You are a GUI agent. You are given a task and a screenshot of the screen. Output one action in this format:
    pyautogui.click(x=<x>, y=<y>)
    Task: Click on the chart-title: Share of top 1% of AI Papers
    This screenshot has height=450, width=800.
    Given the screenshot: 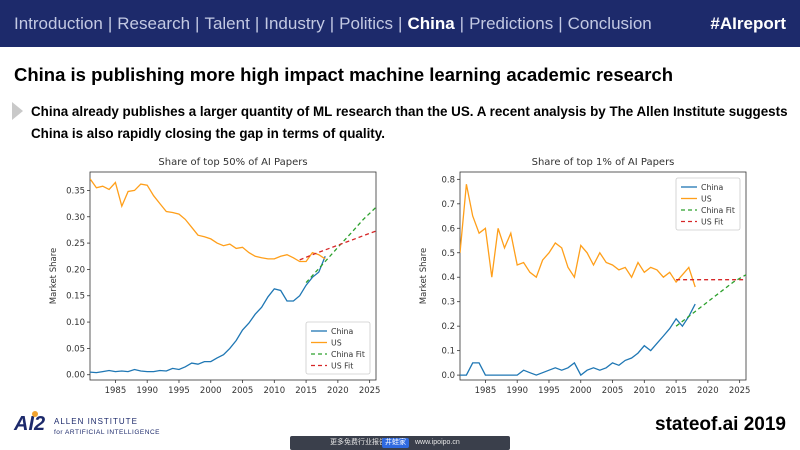 What is the action you would take?
    pyautogui.click(x=603, y=162)
    